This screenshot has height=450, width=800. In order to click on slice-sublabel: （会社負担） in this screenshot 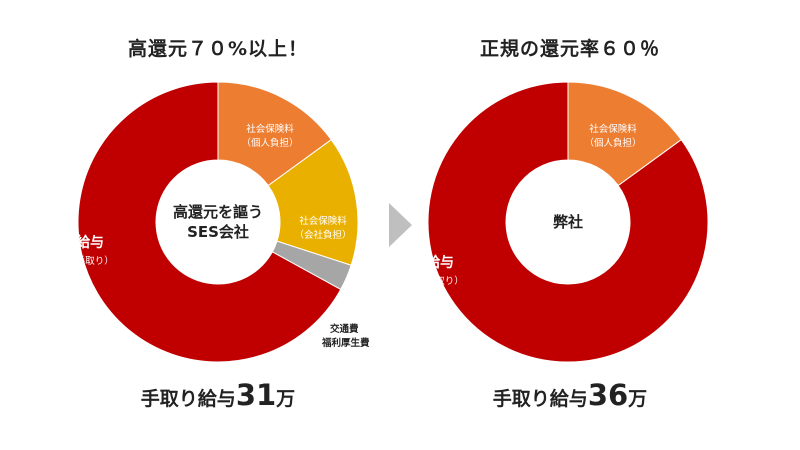, I will do `click(322, 235)`.